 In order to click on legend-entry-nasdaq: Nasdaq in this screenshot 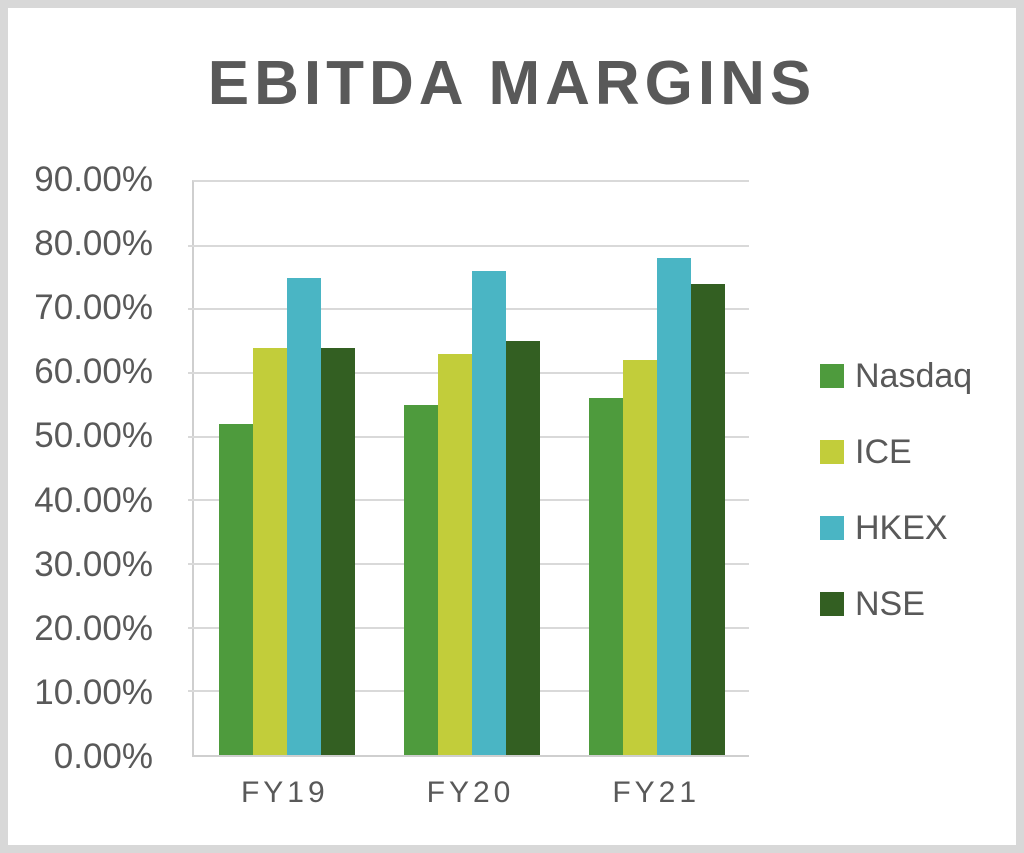, I will do `click(896, 375)`.